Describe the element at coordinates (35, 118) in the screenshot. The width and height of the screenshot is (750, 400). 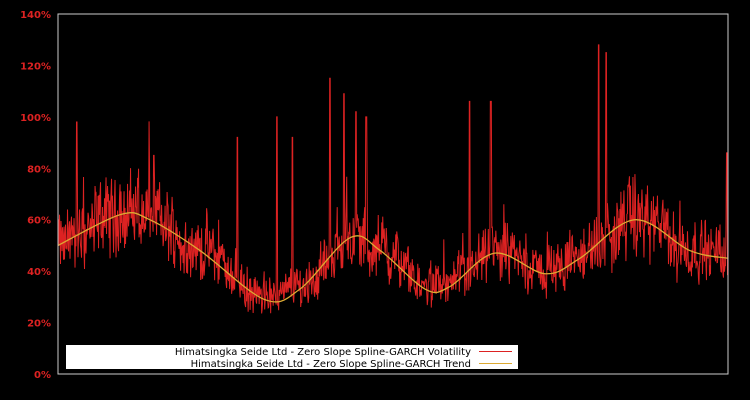
I see `y-tick-label: 100%` at that location.